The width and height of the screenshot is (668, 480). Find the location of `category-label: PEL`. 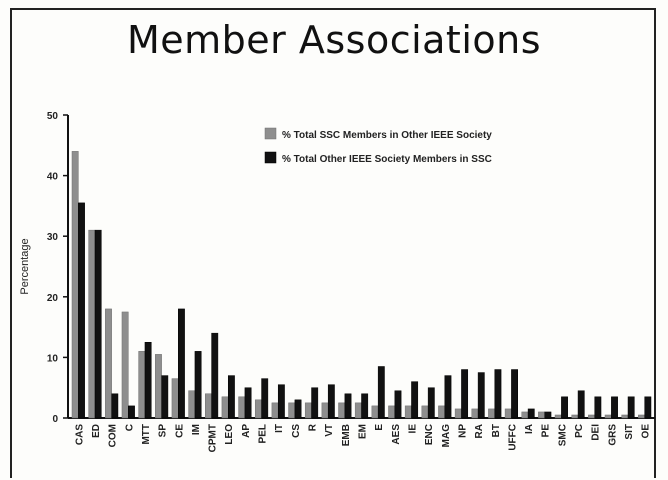

category-label: PEL is located at coordinates (263, 433).